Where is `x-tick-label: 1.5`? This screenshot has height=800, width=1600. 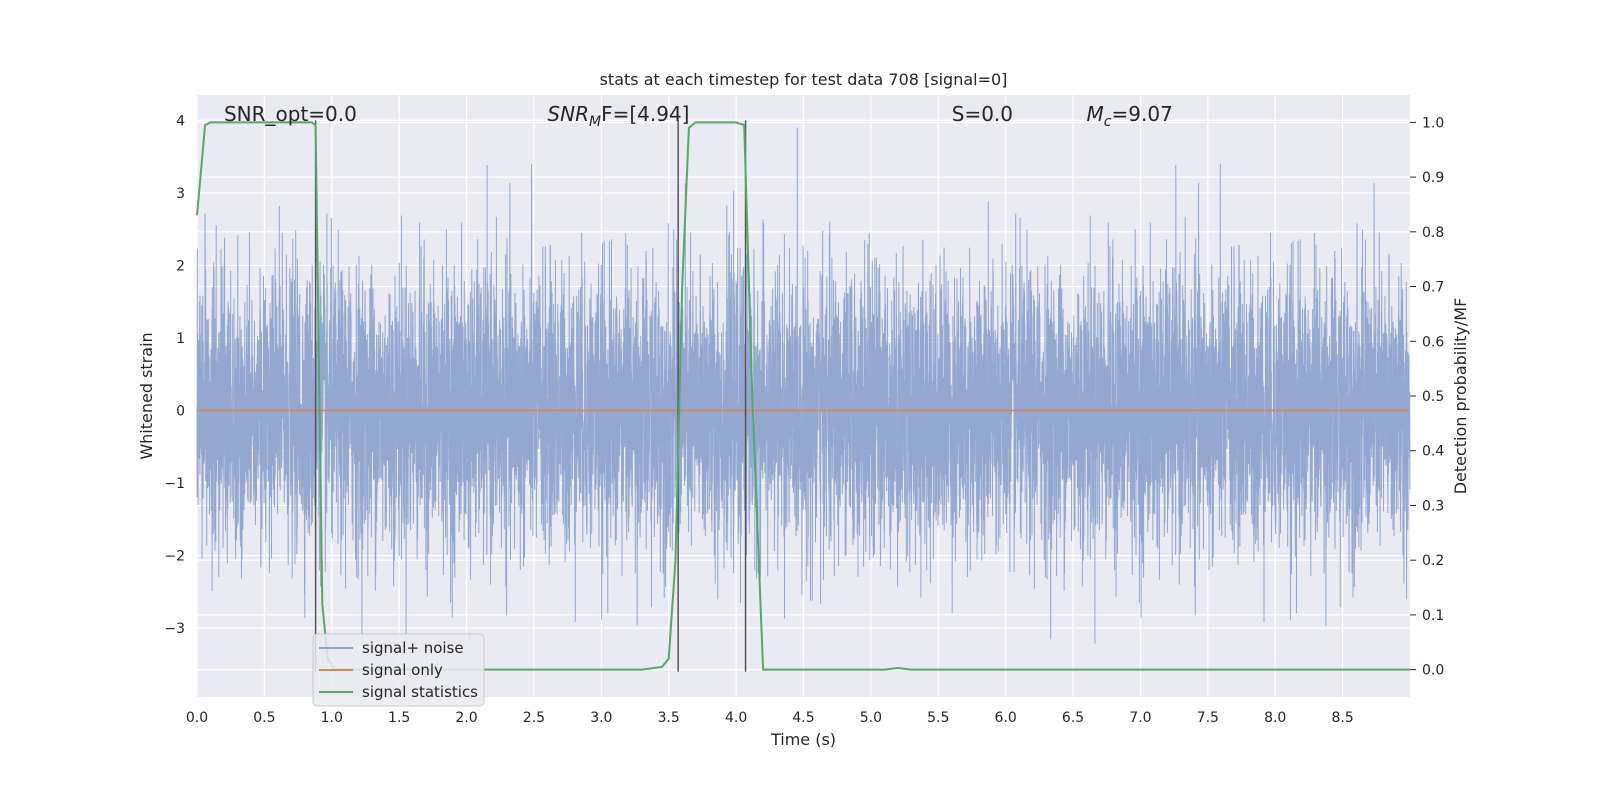
x-tick-label: 1.5 is located at coordinates (399, 718).